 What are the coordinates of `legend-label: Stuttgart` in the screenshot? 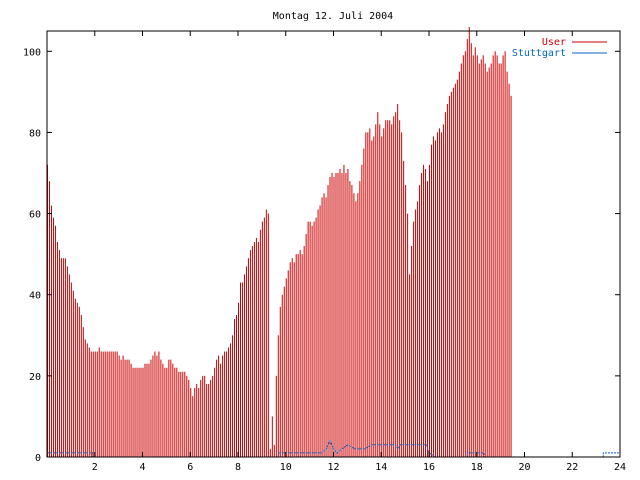 It's located at (539, 53).